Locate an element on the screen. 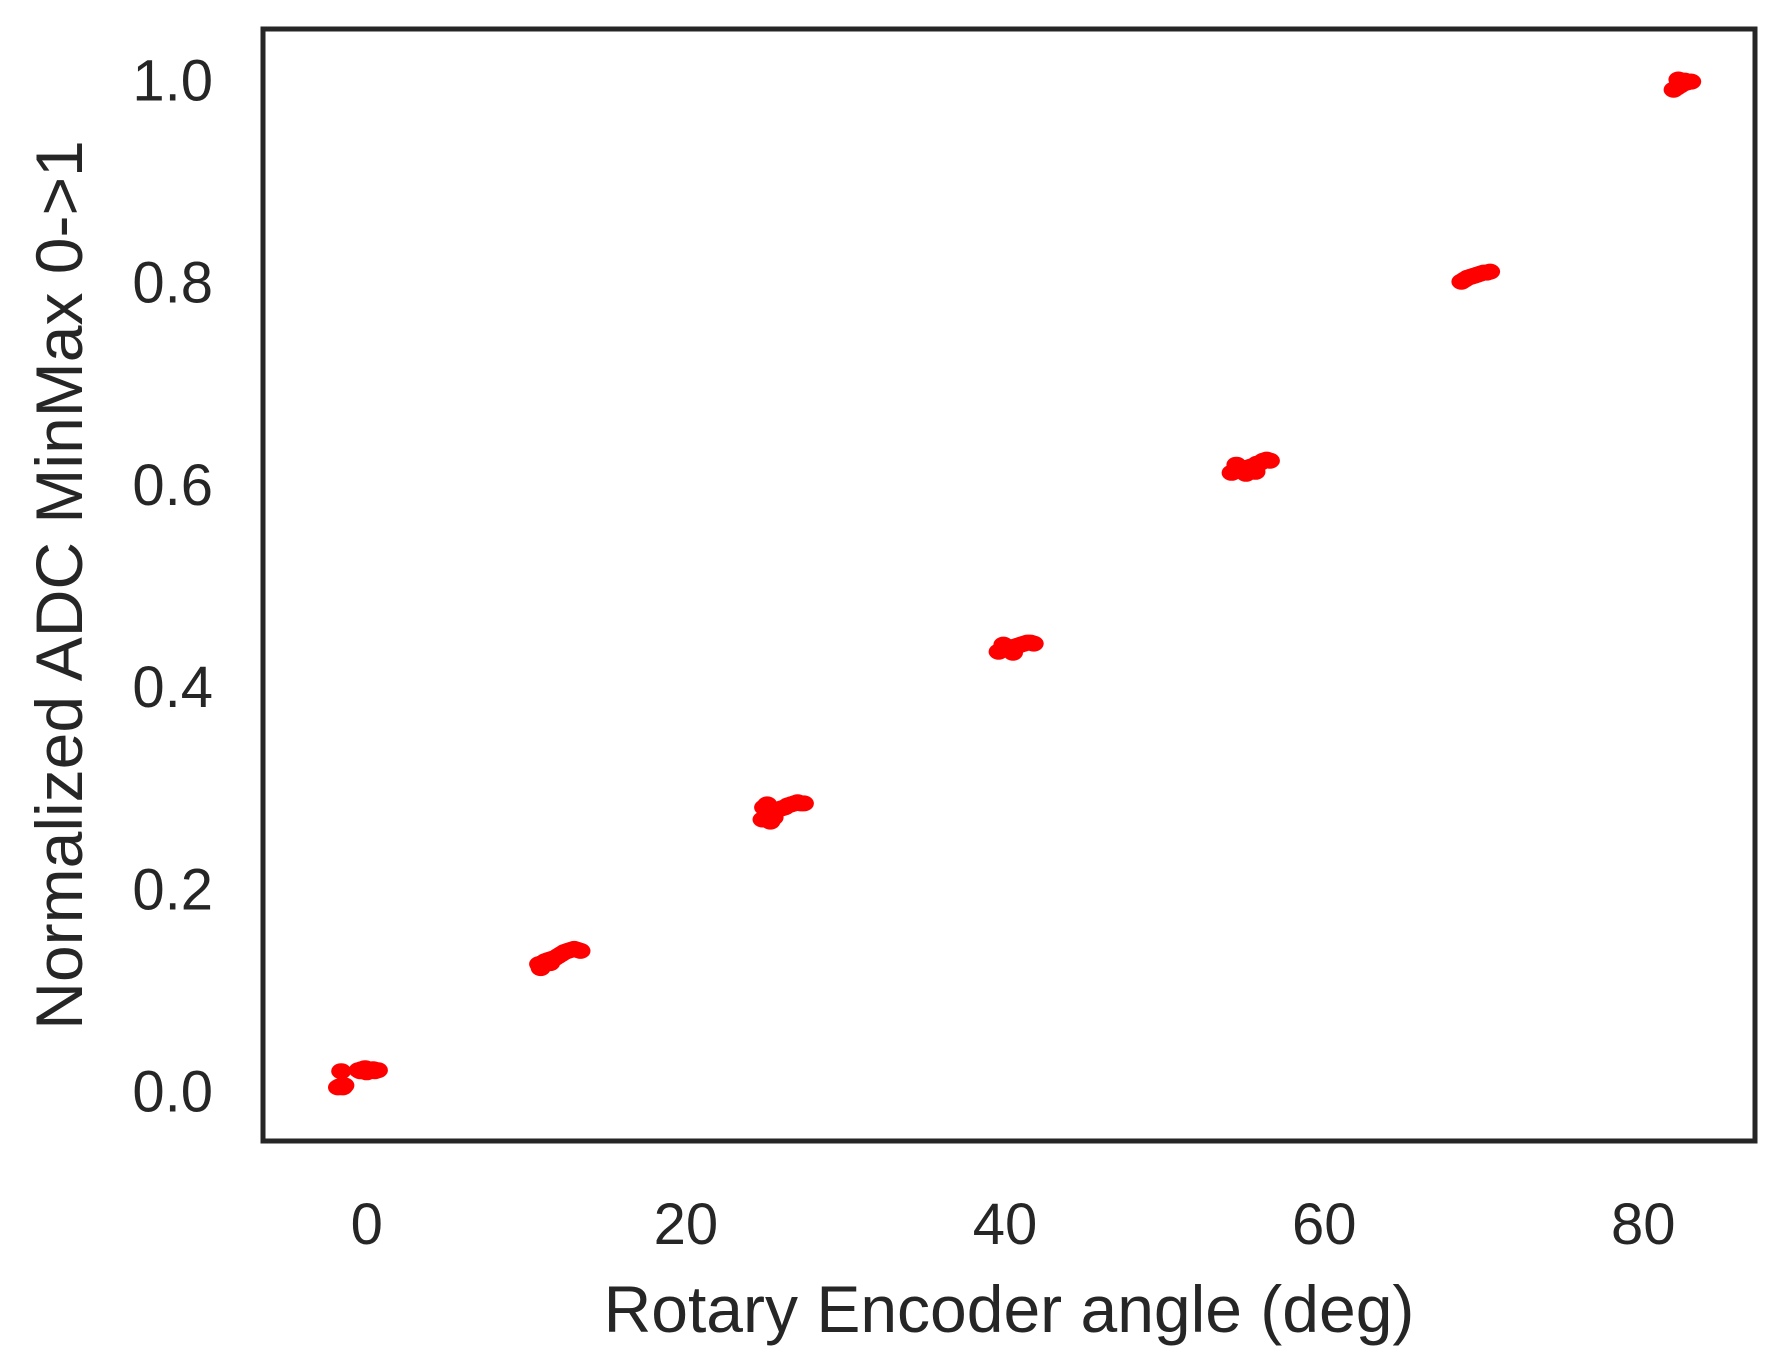 This screenshot has width=1781, height=1372. y-tick-label: 0.6 is located at coordinates (172, 485).